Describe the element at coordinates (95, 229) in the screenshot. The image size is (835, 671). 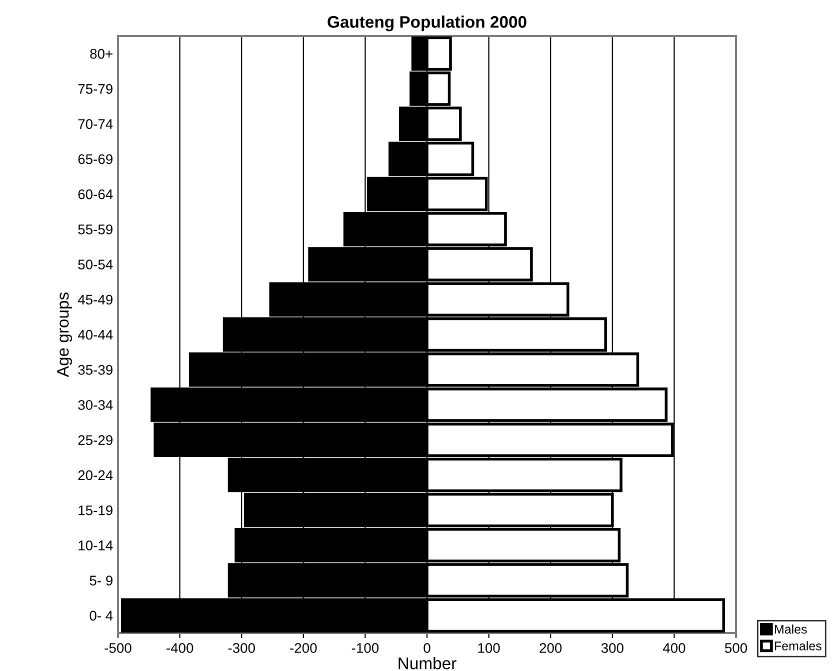
I see `y-tick-label: 55-59` at that location.